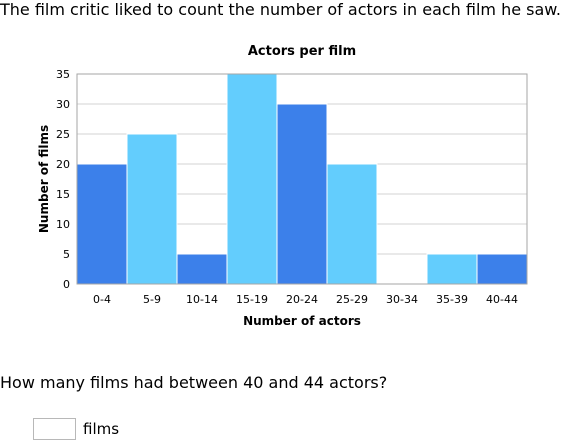 The image size is (571, 442). I want to click on chart-title: Actors per film, so click(302, 51).